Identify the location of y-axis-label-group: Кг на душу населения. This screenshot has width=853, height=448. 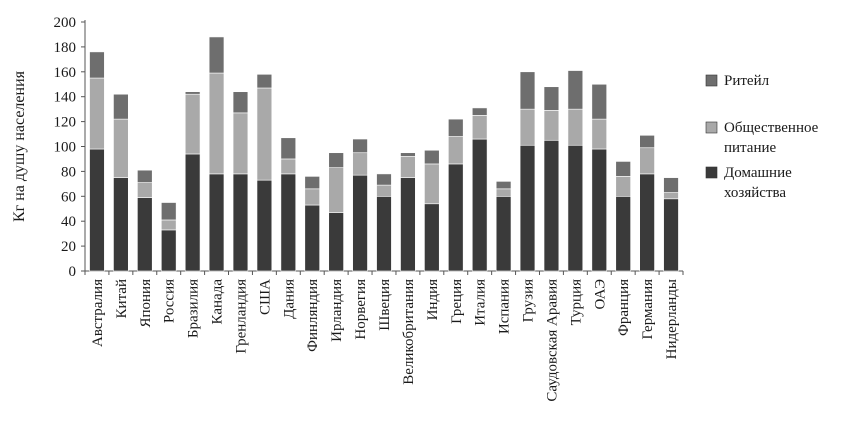
(19, 146).